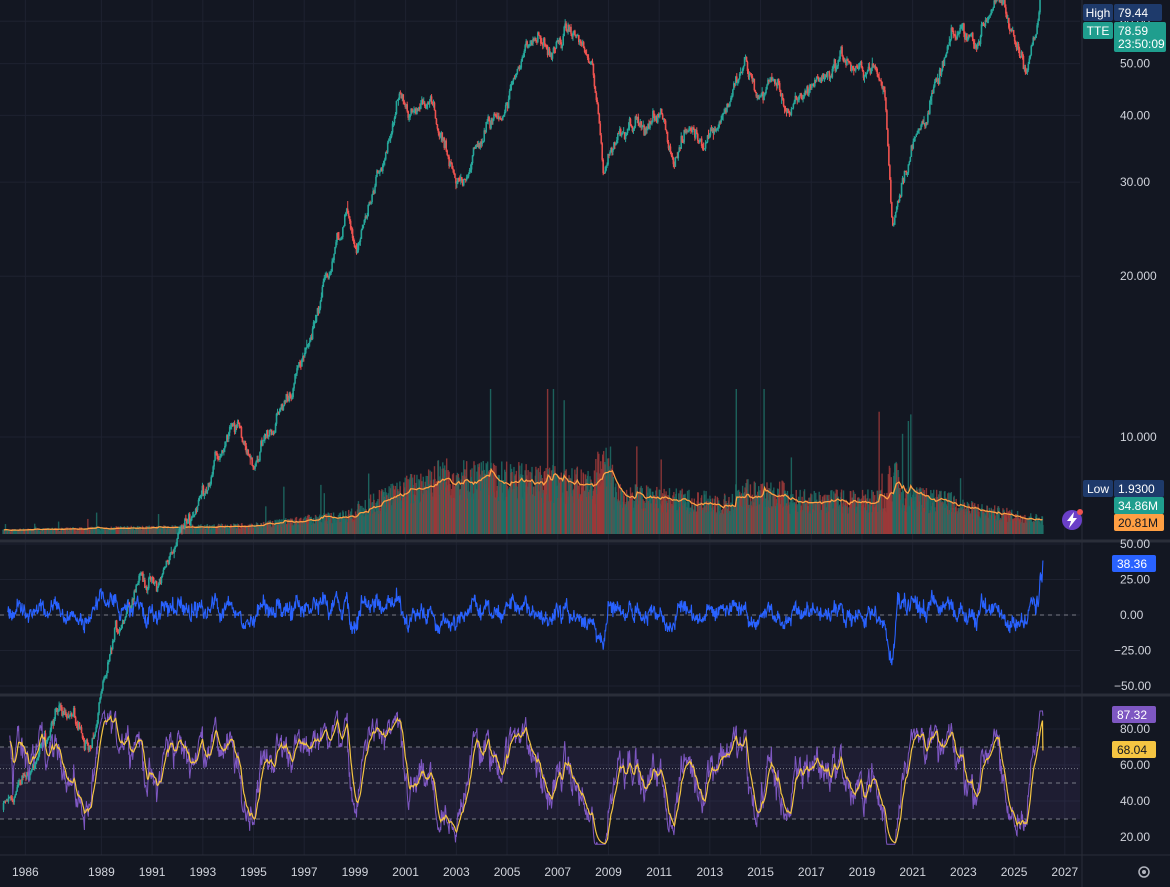  I want to click on last-price-badge: TTE 78.59 23:50:09, so click(1124, 37).